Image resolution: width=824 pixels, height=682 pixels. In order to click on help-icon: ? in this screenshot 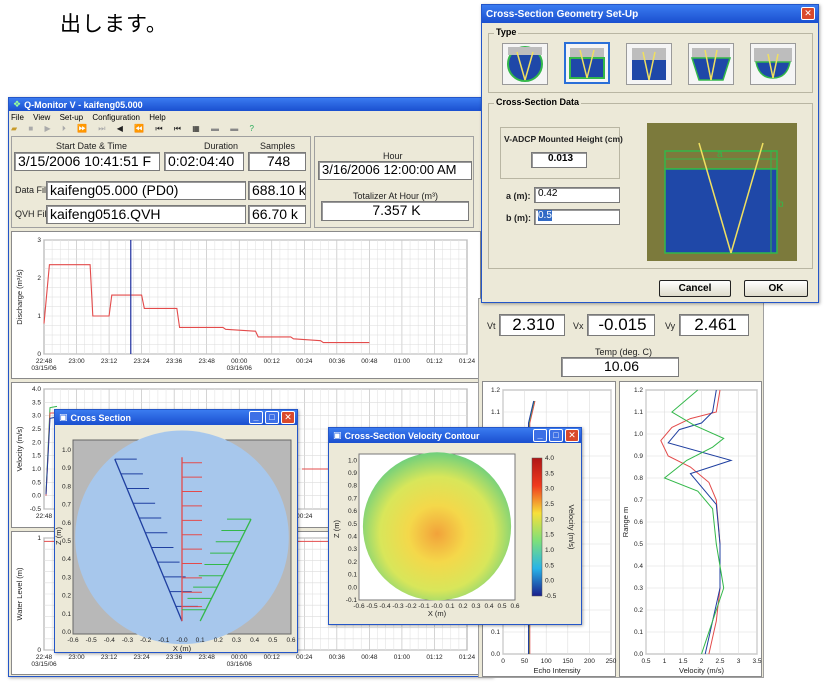, I will do `click(252, 128)`.